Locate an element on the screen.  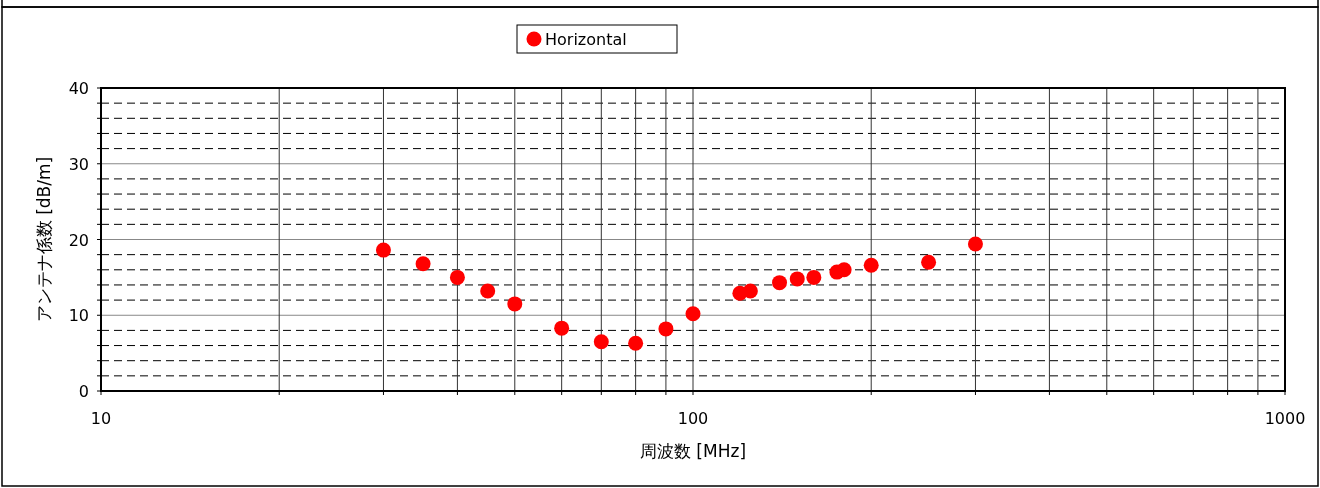
x-tick-label: 100 is located at coordinates (693, 418).